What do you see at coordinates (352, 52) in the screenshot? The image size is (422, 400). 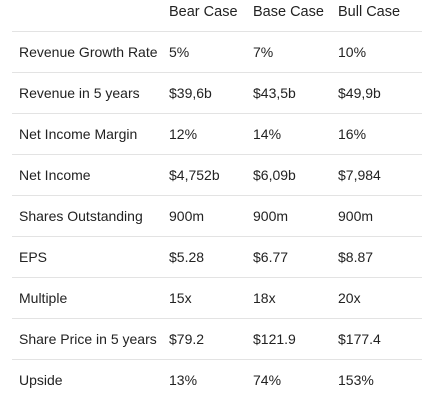 I see `bull-value: 10%` at bounding box center [352, 52].